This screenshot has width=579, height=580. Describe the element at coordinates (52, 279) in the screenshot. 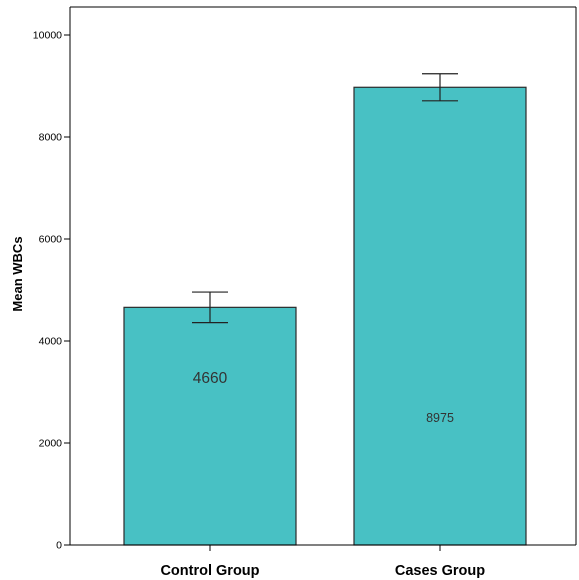

I see `y-axis: 0 2000 4000 6000 8000 10000` at that location.